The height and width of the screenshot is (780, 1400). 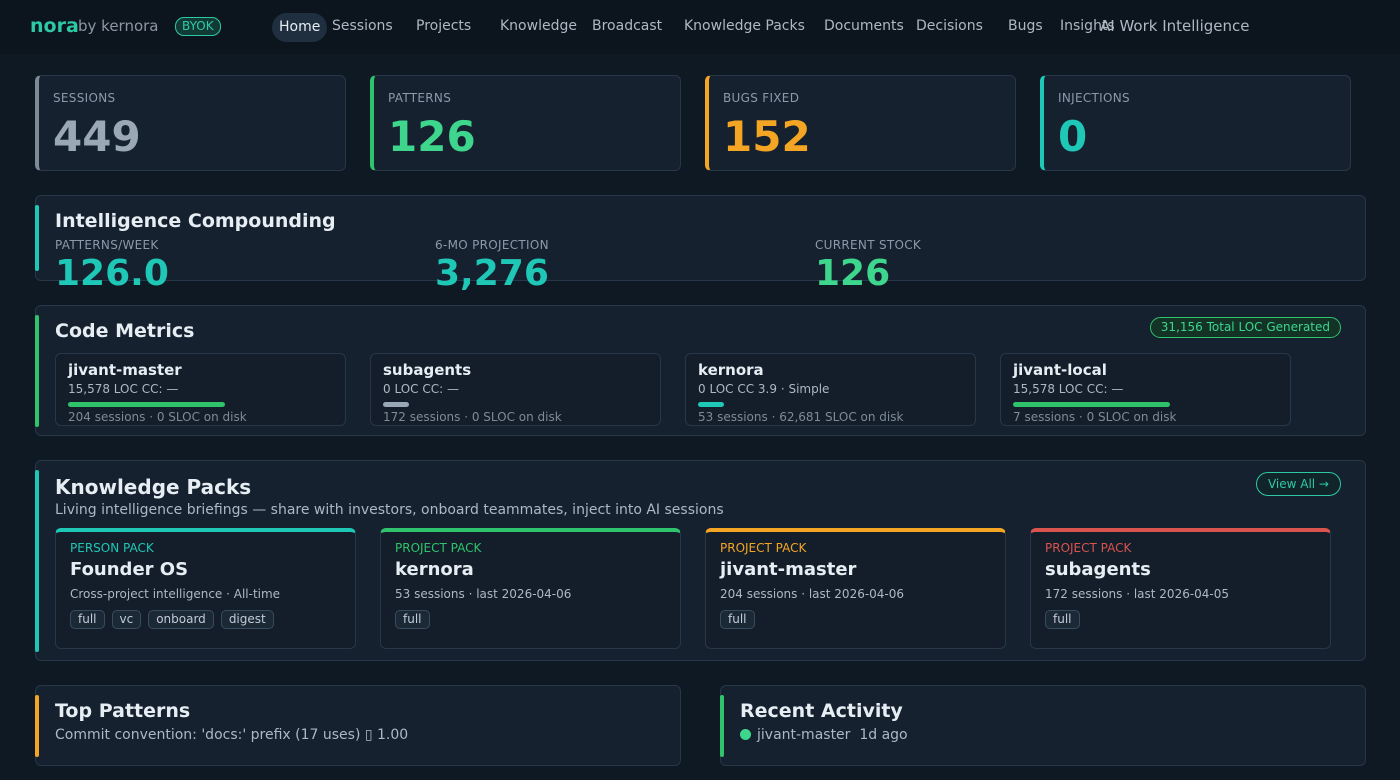 What do you see at coordinates (1137, 594) in the screenshot?
I see `pack-meta: 172 sessions · last 2026-04-05` at bounding box center [1137, 594].